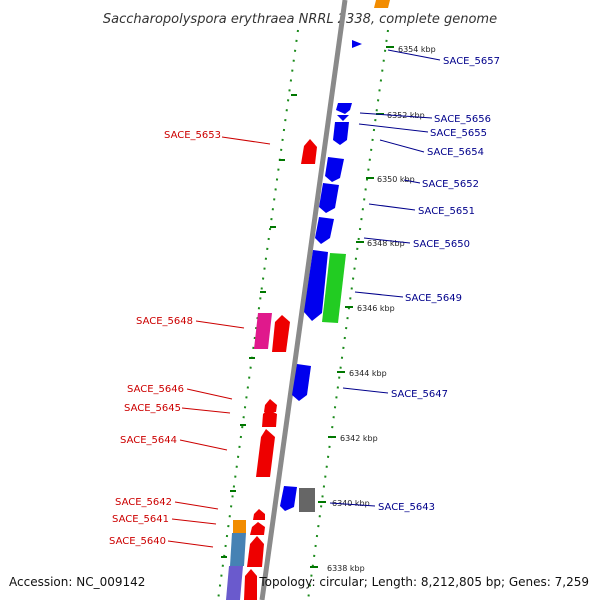  Describe the element at coordinates (396, 179) in the screenshot. I see `scale-label: 6350 kbp` at that location.